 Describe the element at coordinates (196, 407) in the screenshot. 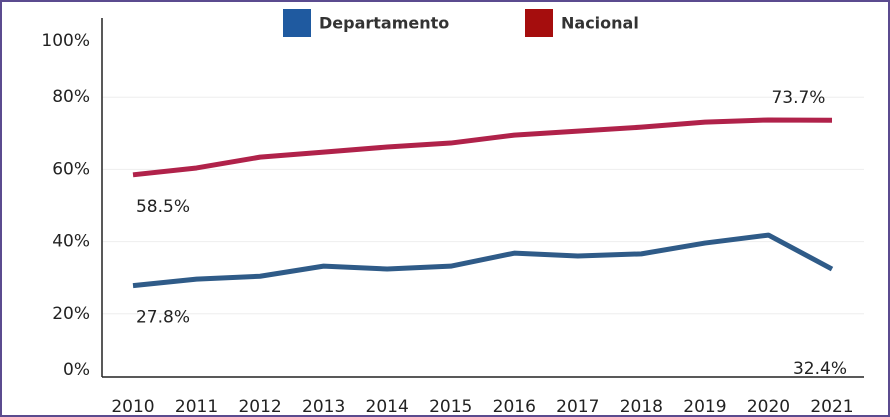

I see `x-tick-label: 2011` at that location.